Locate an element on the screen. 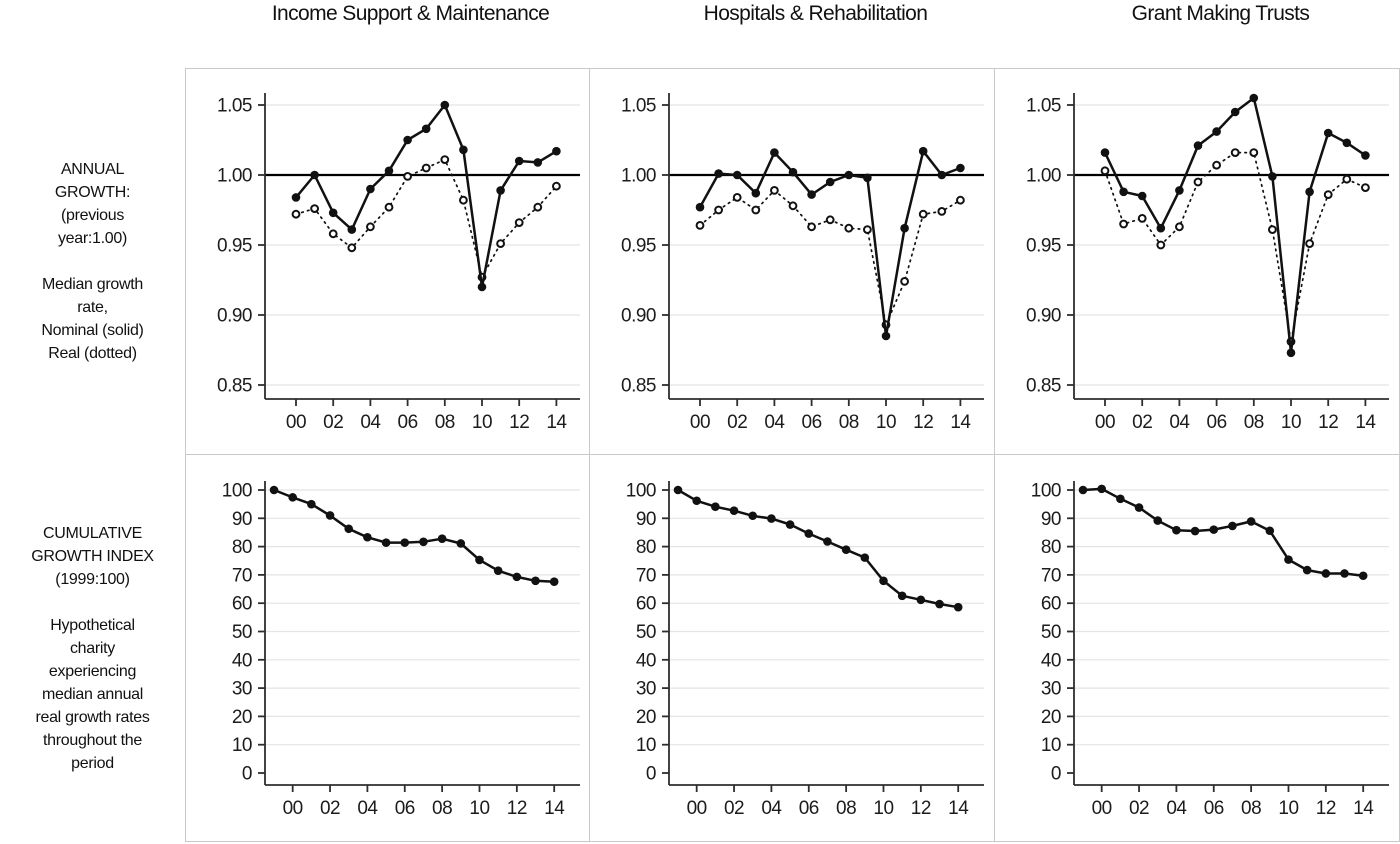 Image resolution: width=1400 pixels, height=844 pixels. y-tick-label: 0 is located at coordinates (651, 774).